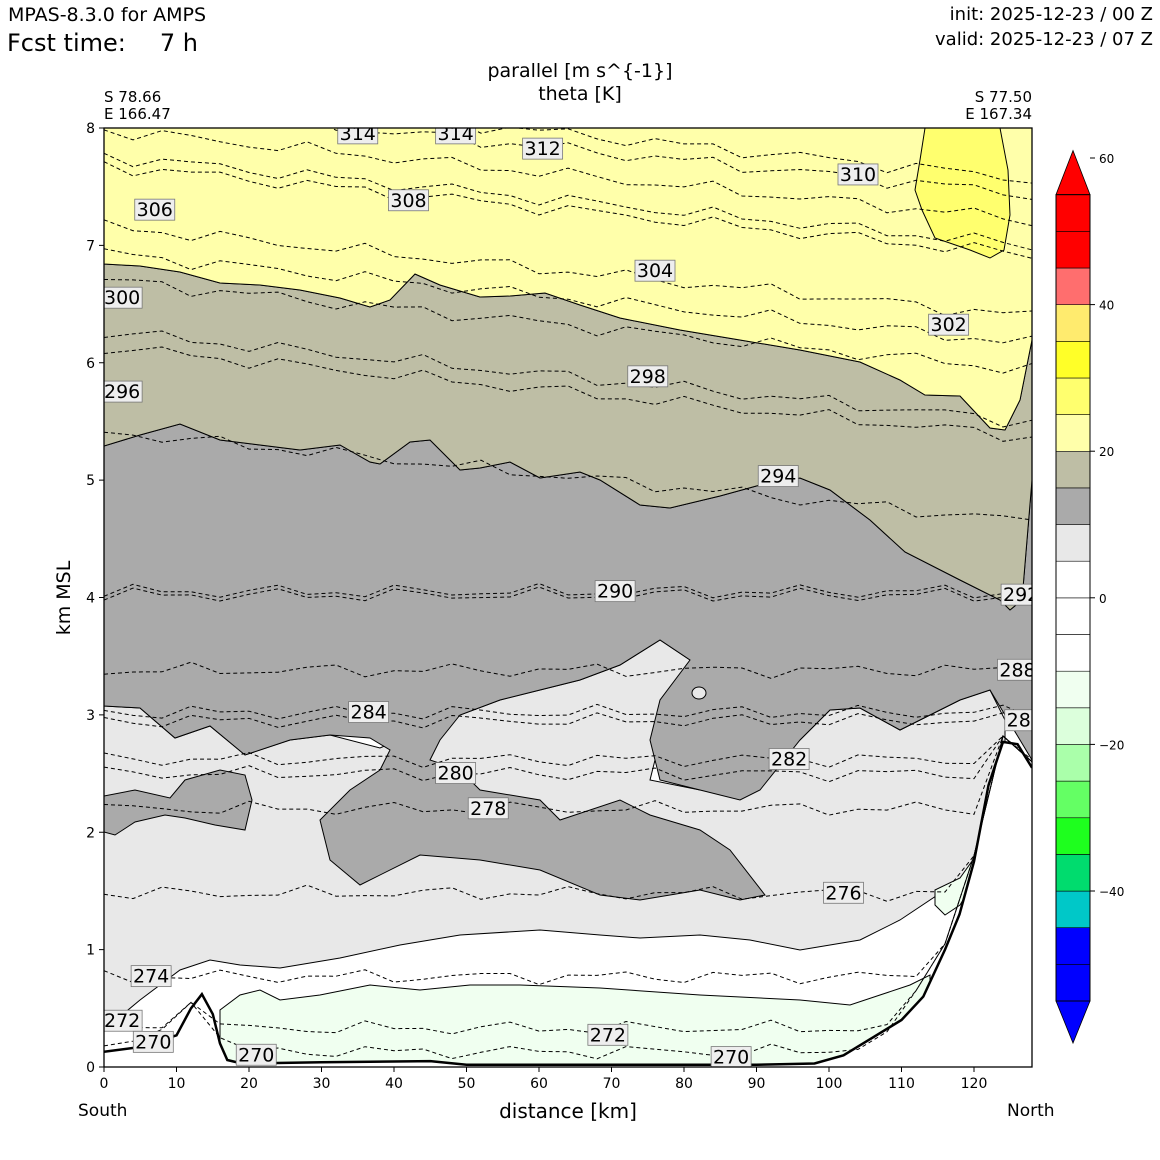  What do you see at coordinates (90, 246) in the screenshot?
I see `y-tick-label: 7` at bounding box center [90, 246].